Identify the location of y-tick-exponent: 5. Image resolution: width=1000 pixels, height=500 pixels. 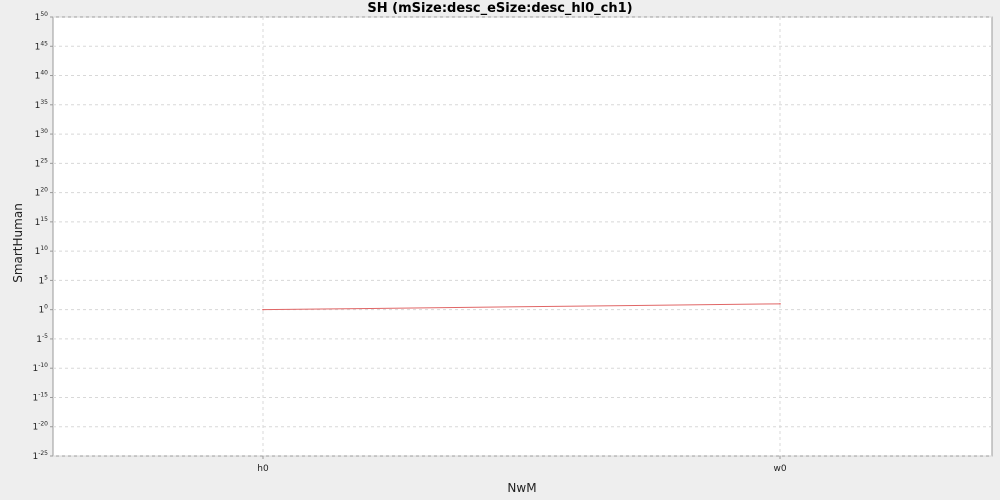
(46, 277).